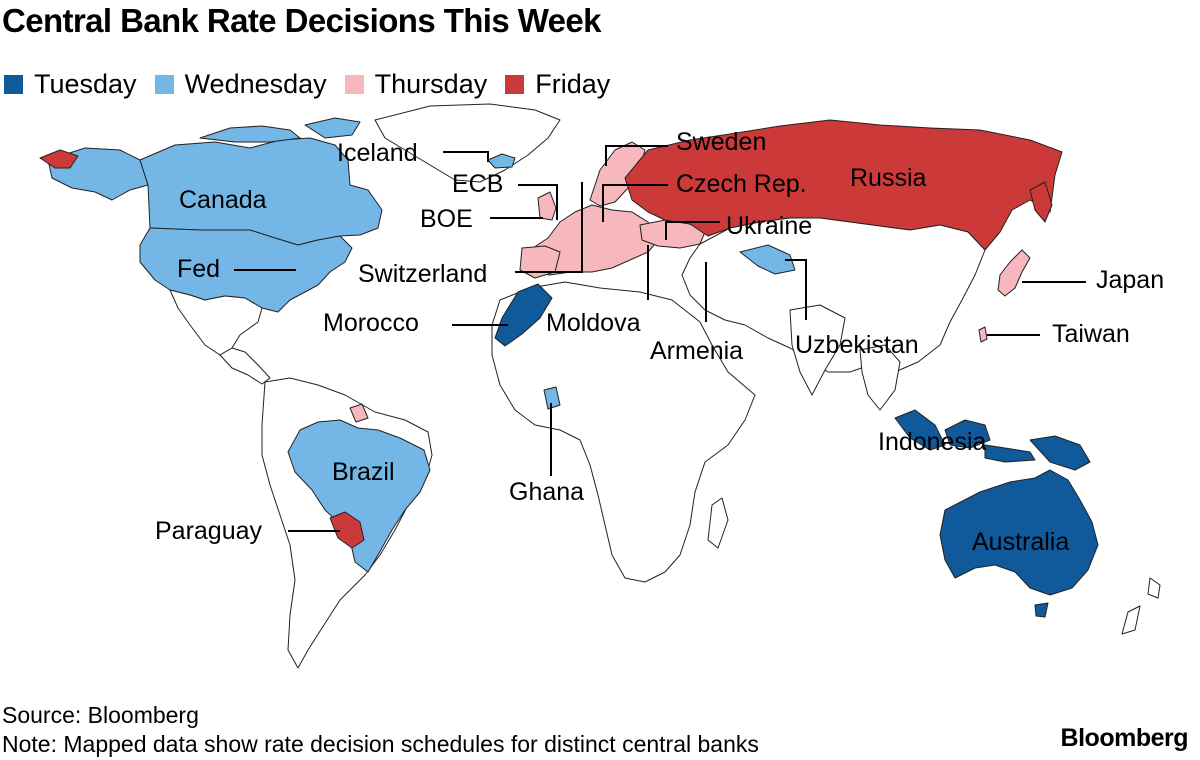 The width and height of the screenshot is (1200, 760). I want to click on chart-title: Central Bank Rate Decisions This Week, so click(302, 20).